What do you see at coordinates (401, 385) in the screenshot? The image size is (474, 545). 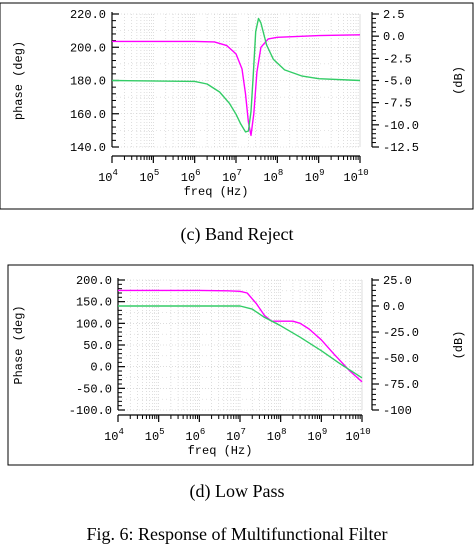 I see `y-right-tick-label: -75.0` at bounding box center [401, 385].